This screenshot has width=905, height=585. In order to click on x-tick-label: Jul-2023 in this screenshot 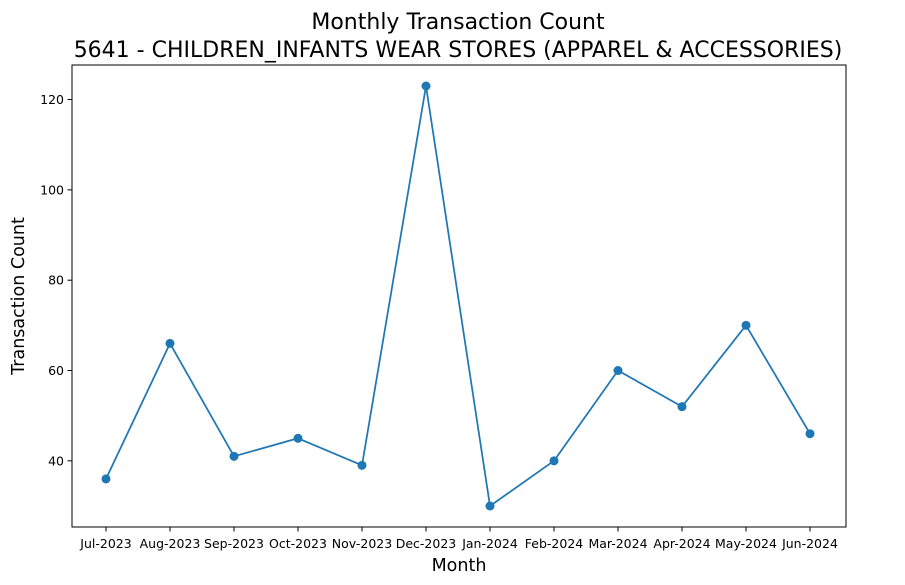, I will do `click(105, 543)`.